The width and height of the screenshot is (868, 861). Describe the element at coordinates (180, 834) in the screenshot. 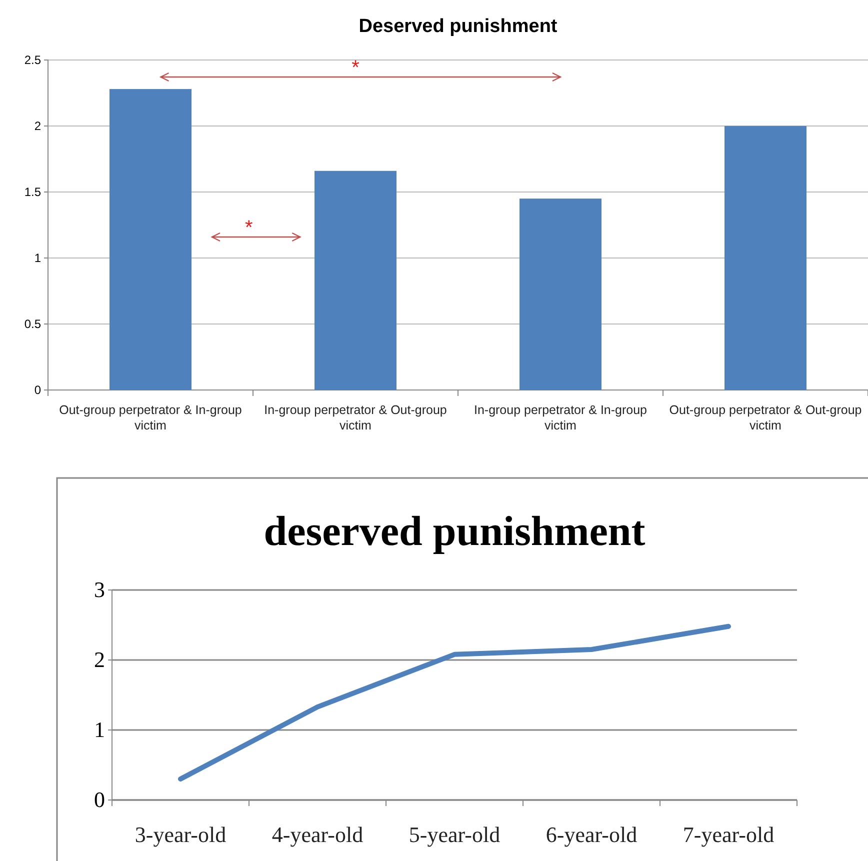

I see `x-tick-label: 3-year-old` at that location.